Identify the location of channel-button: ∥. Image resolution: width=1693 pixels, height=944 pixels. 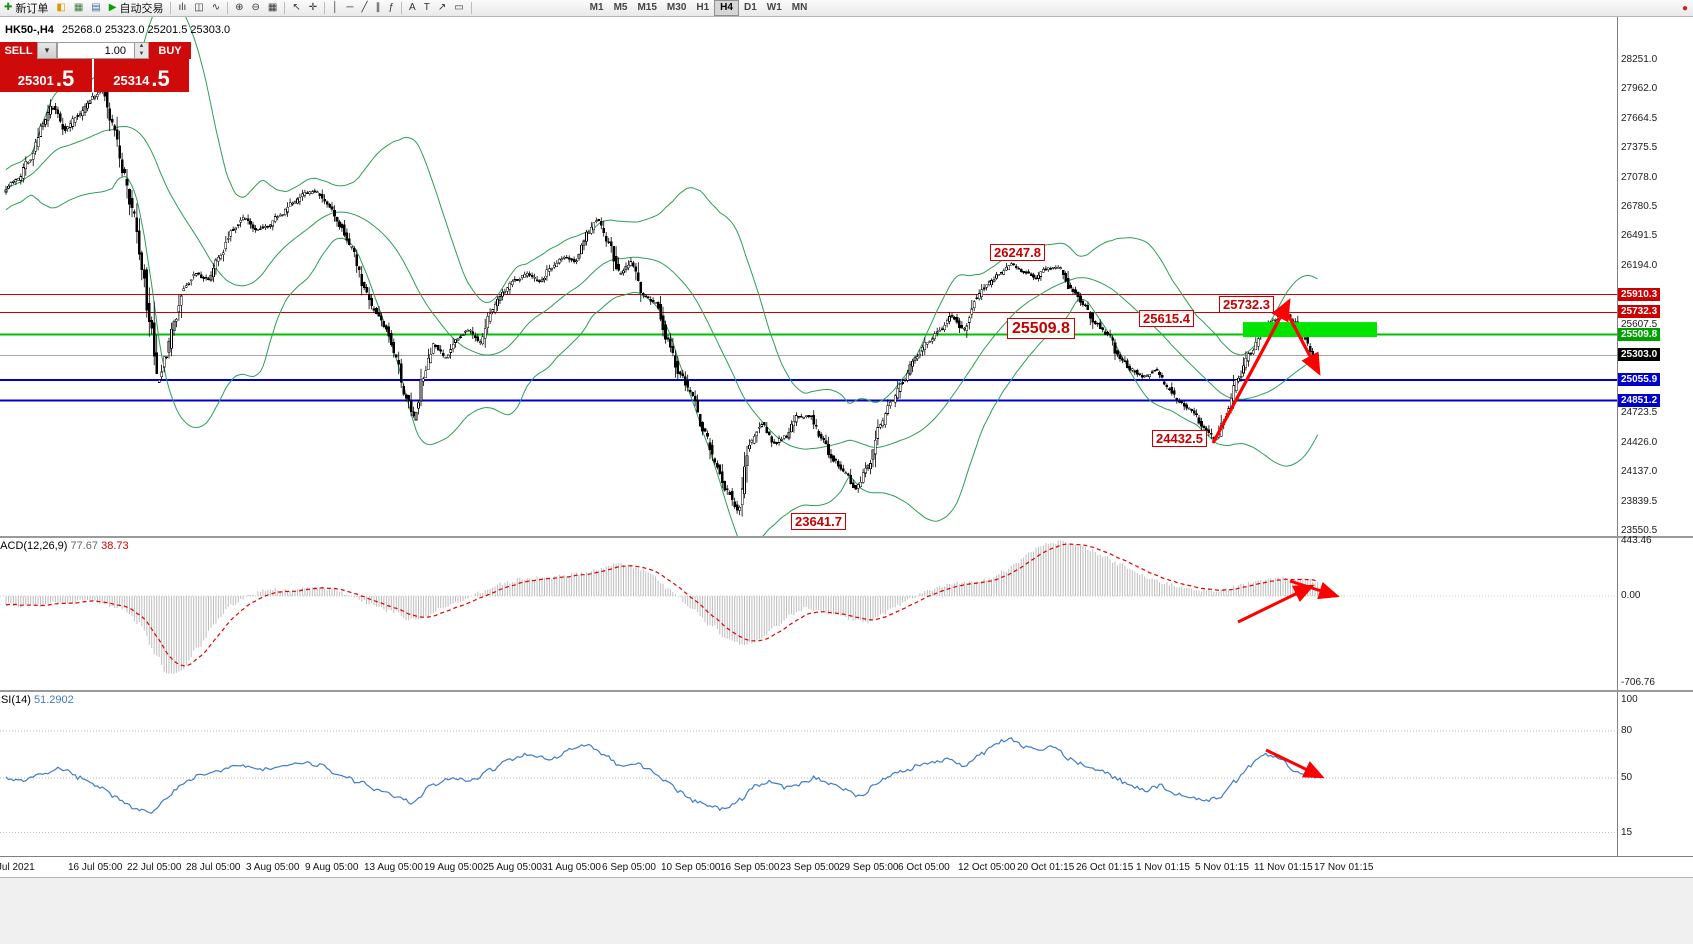
(377, 8).